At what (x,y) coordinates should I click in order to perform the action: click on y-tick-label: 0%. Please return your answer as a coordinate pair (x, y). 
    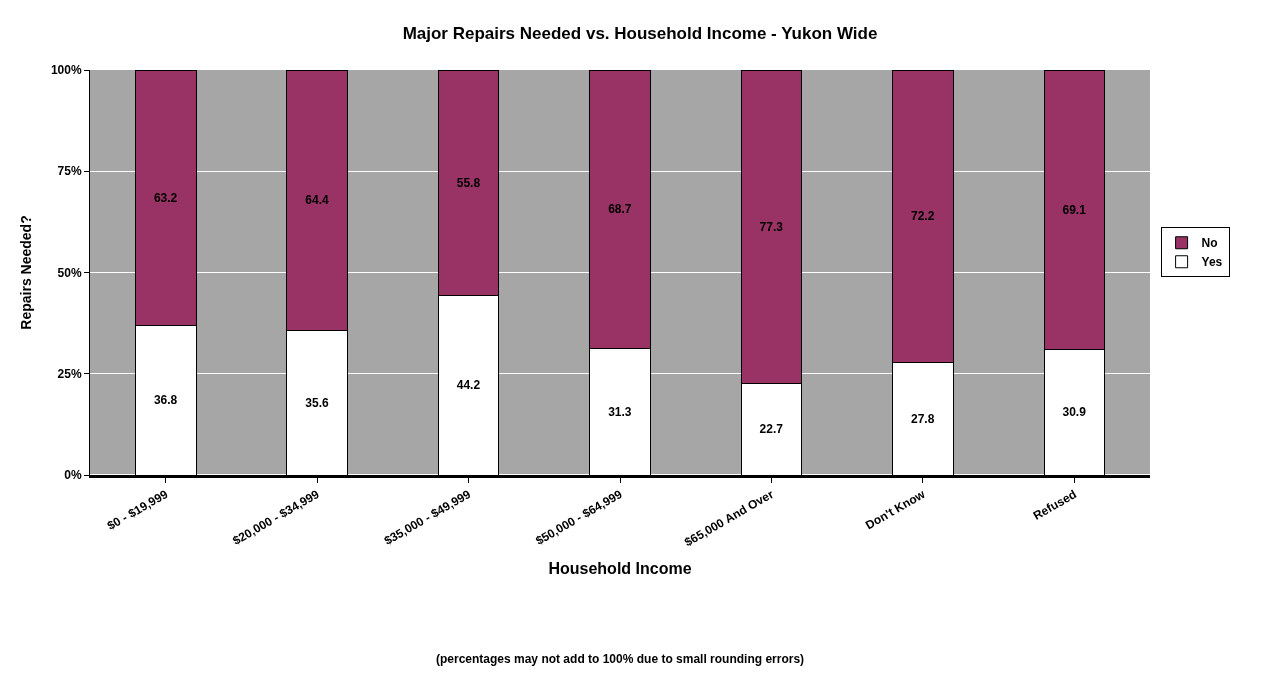
    Looking at the image, I should click on (73, 475).